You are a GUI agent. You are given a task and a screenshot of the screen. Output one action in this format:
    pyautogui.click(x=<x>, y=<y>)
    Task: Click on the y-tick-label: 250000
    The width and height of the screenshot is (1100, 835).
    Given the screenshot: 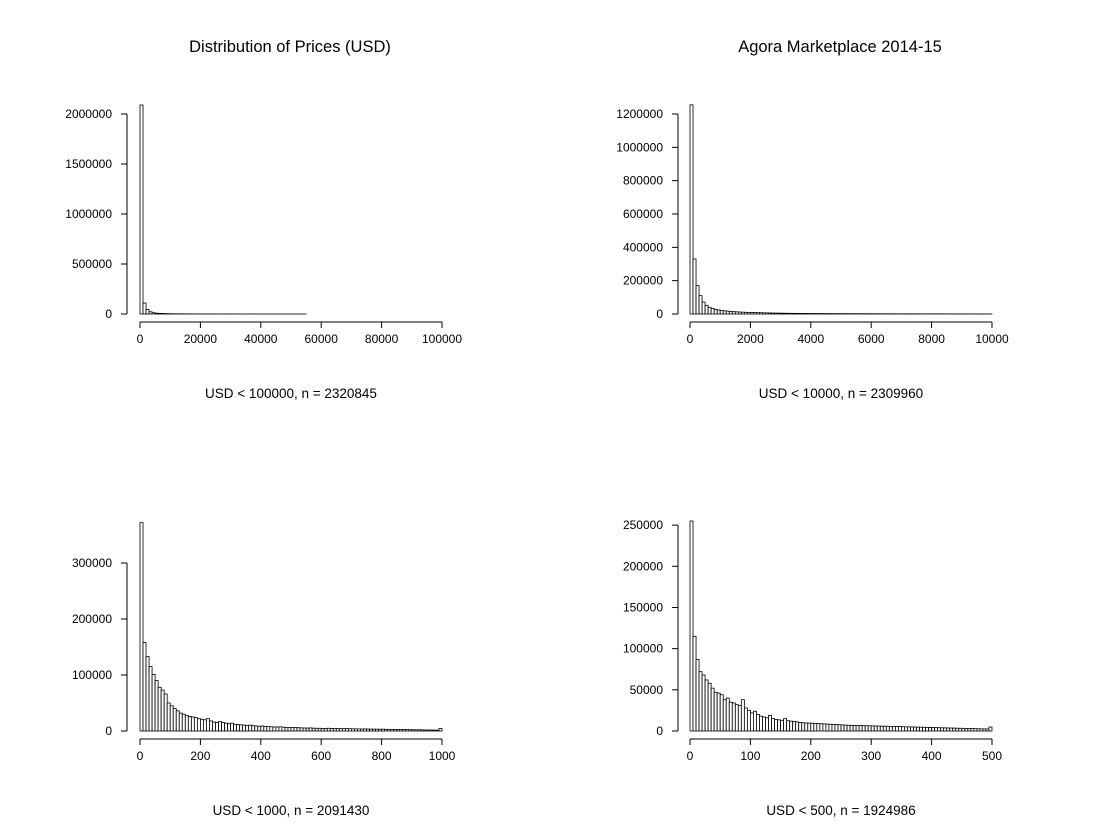 What is the action you would take?
    pyautogui.click(x=643, y=525)
    